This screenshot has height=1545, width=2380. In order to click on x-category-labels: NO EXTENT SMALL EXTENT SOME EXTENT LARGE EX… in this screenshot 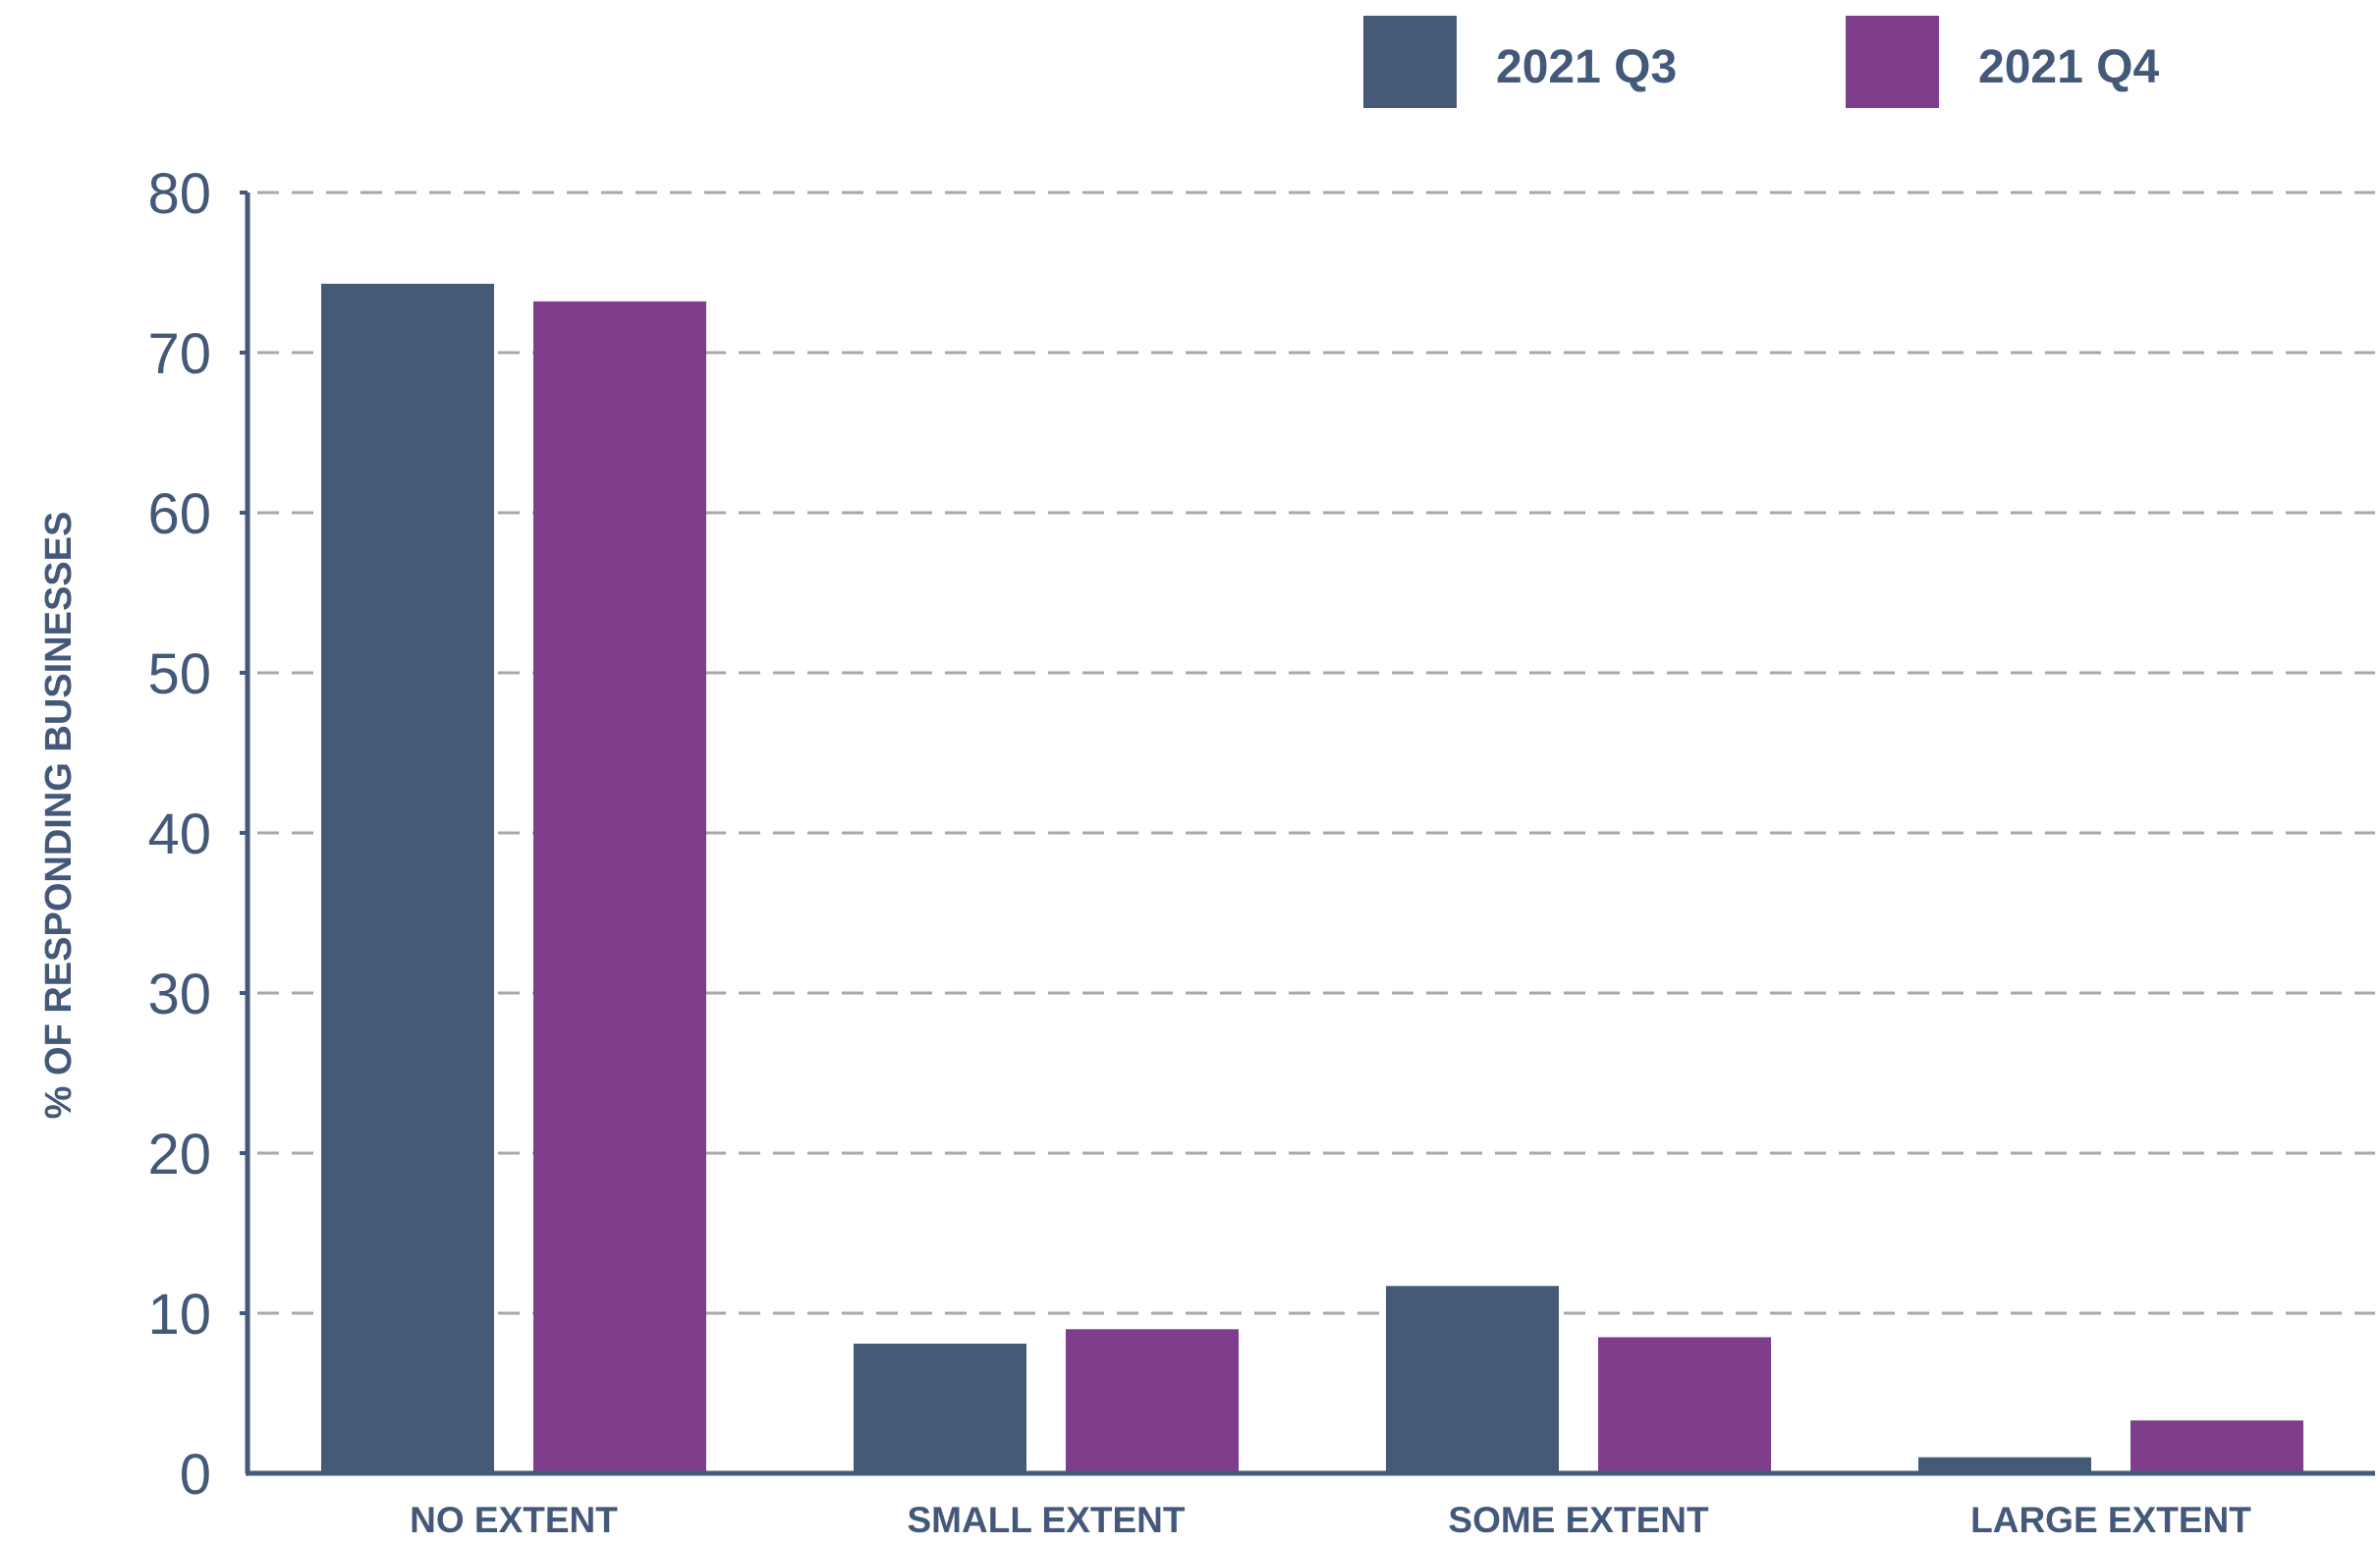, I will do `click(1330, 1520)`.